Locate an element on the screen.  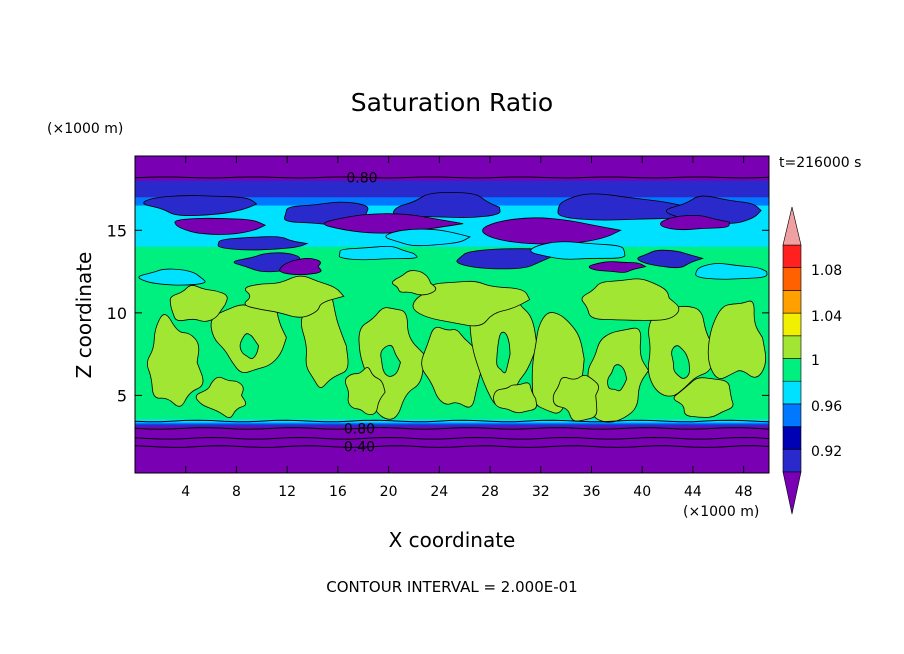
contour-label-1: 0.80 is located at coordinates (359, 429).